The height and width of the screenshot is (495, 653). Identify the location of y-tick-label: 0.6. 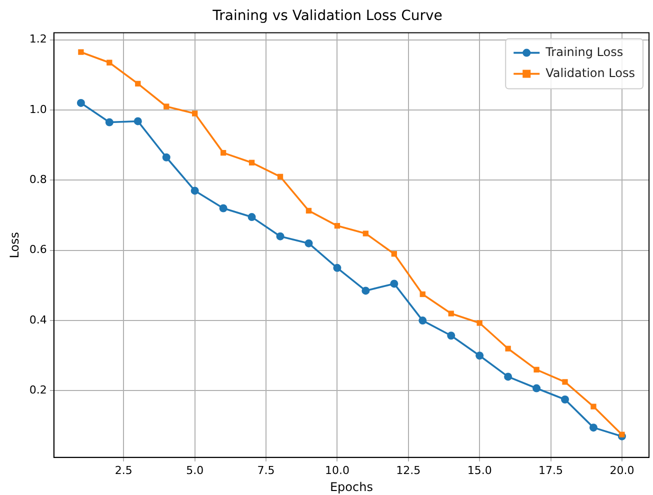
(38, 249).